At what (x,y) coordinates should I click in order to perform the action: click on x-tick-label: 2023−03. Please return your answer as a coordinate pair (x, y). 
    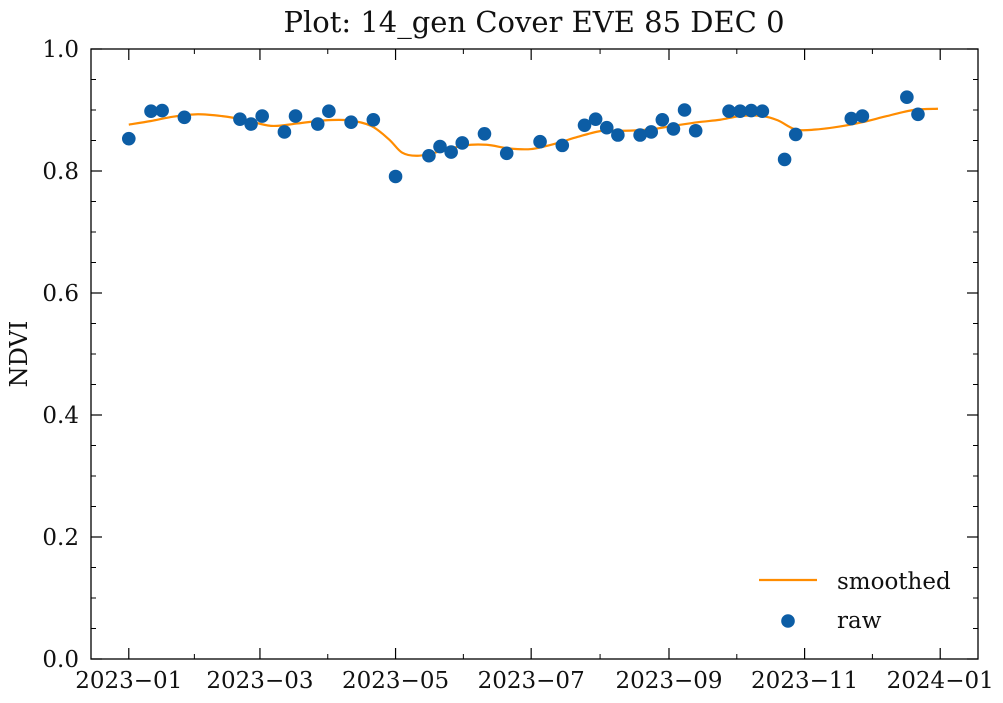
    Looking at the image, I should click on (259, 681).